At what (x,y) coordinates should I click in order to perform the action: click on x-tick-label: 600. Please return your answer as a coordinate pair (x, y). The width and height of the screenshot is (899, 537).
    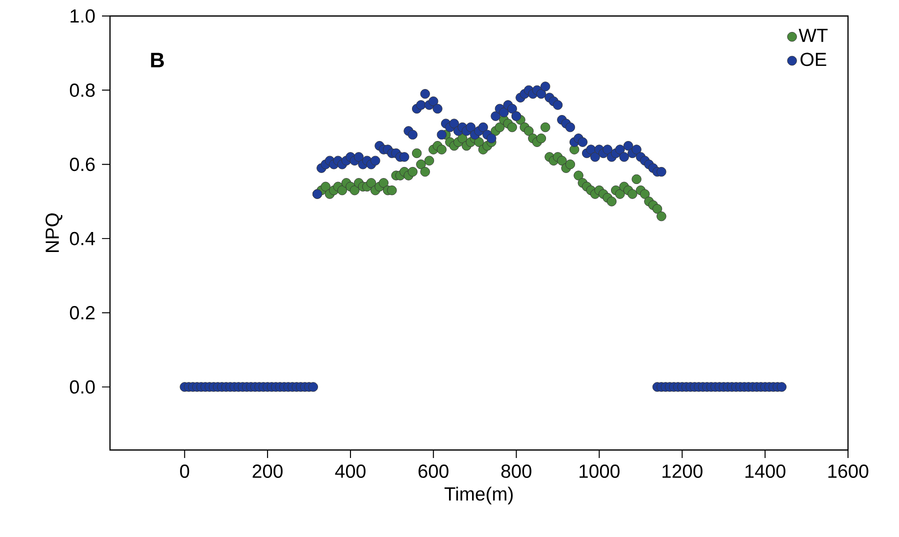
    Looking at the image, I should click on (433, 471).